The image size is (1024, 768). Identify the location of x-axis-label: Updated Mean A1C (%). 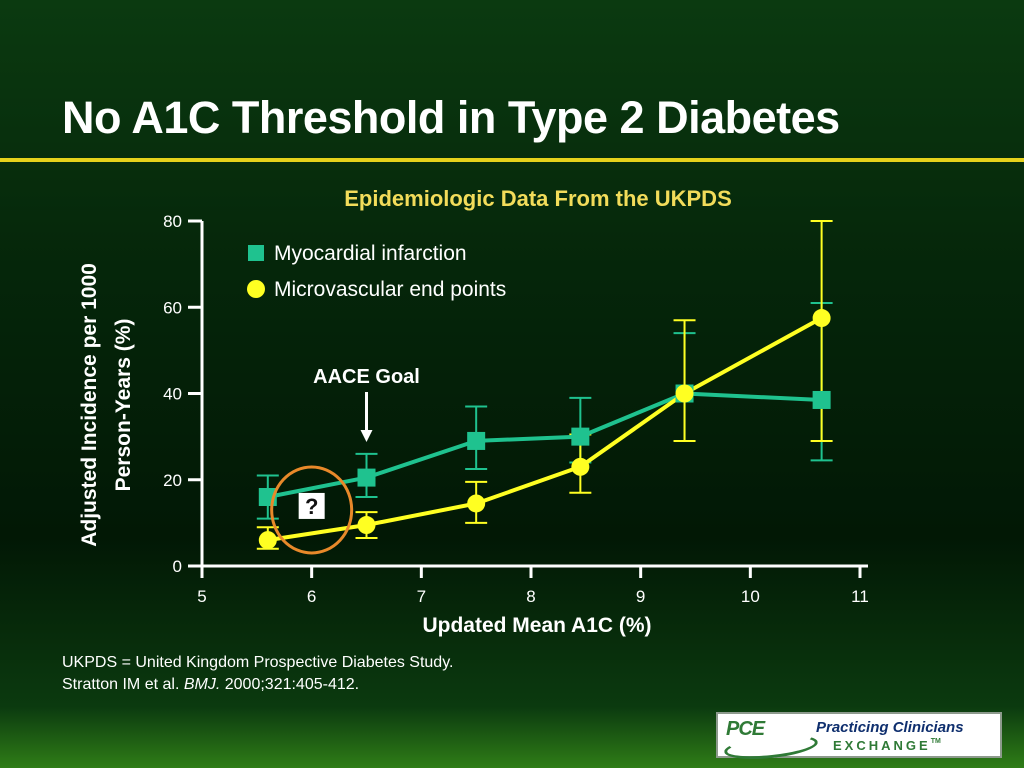
(536, 625).